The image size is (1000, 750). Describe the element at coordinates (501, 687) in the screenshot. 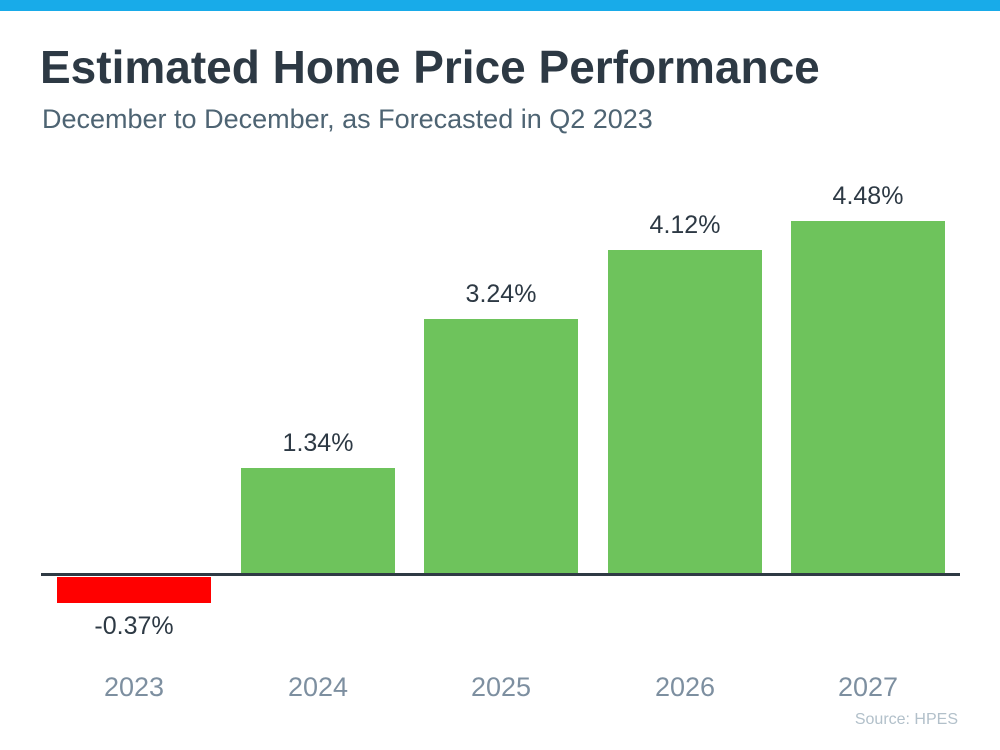

I see `x-axis-label: 2025` at that location.